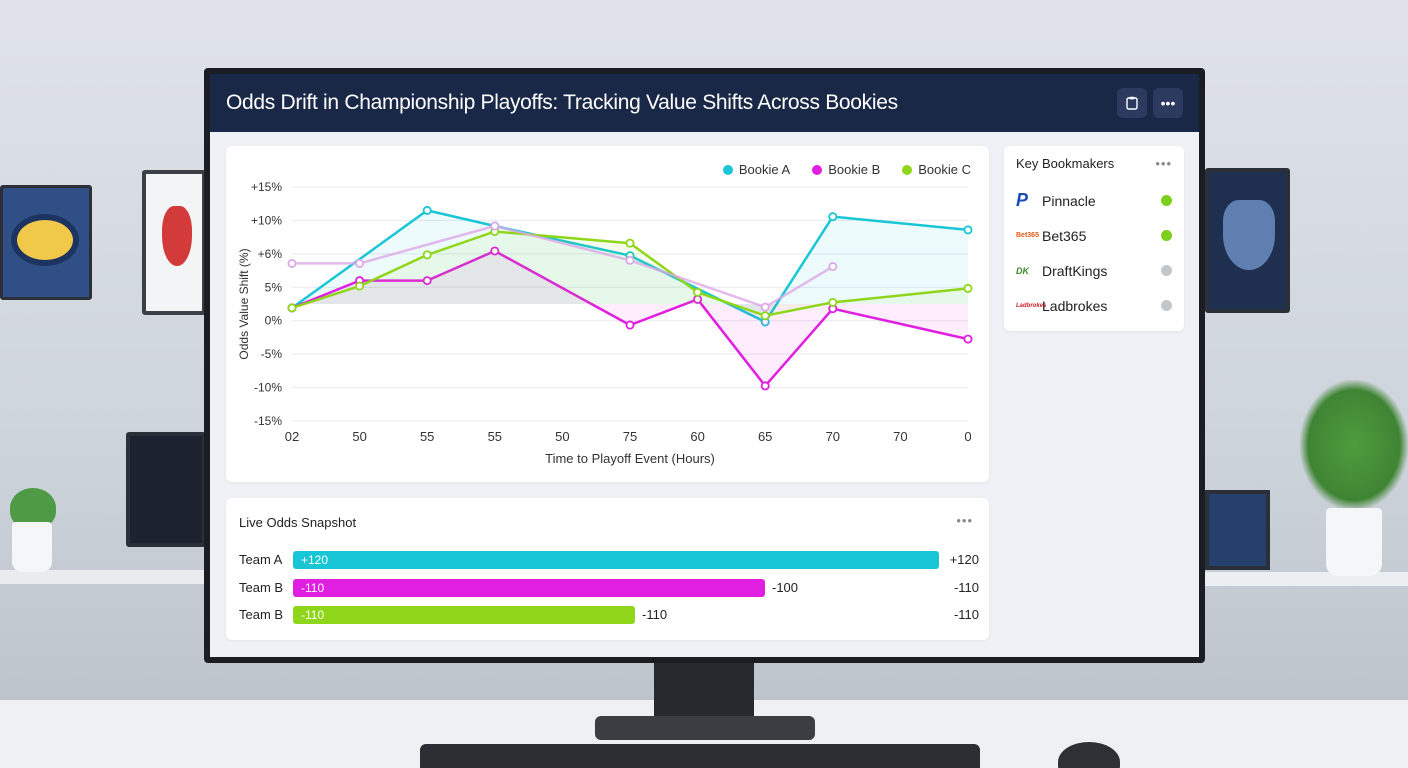 Image resolution: width=1408 pixels, height=768 pixels. I want to click on y-tick-label: -5%, so click(272, 354).